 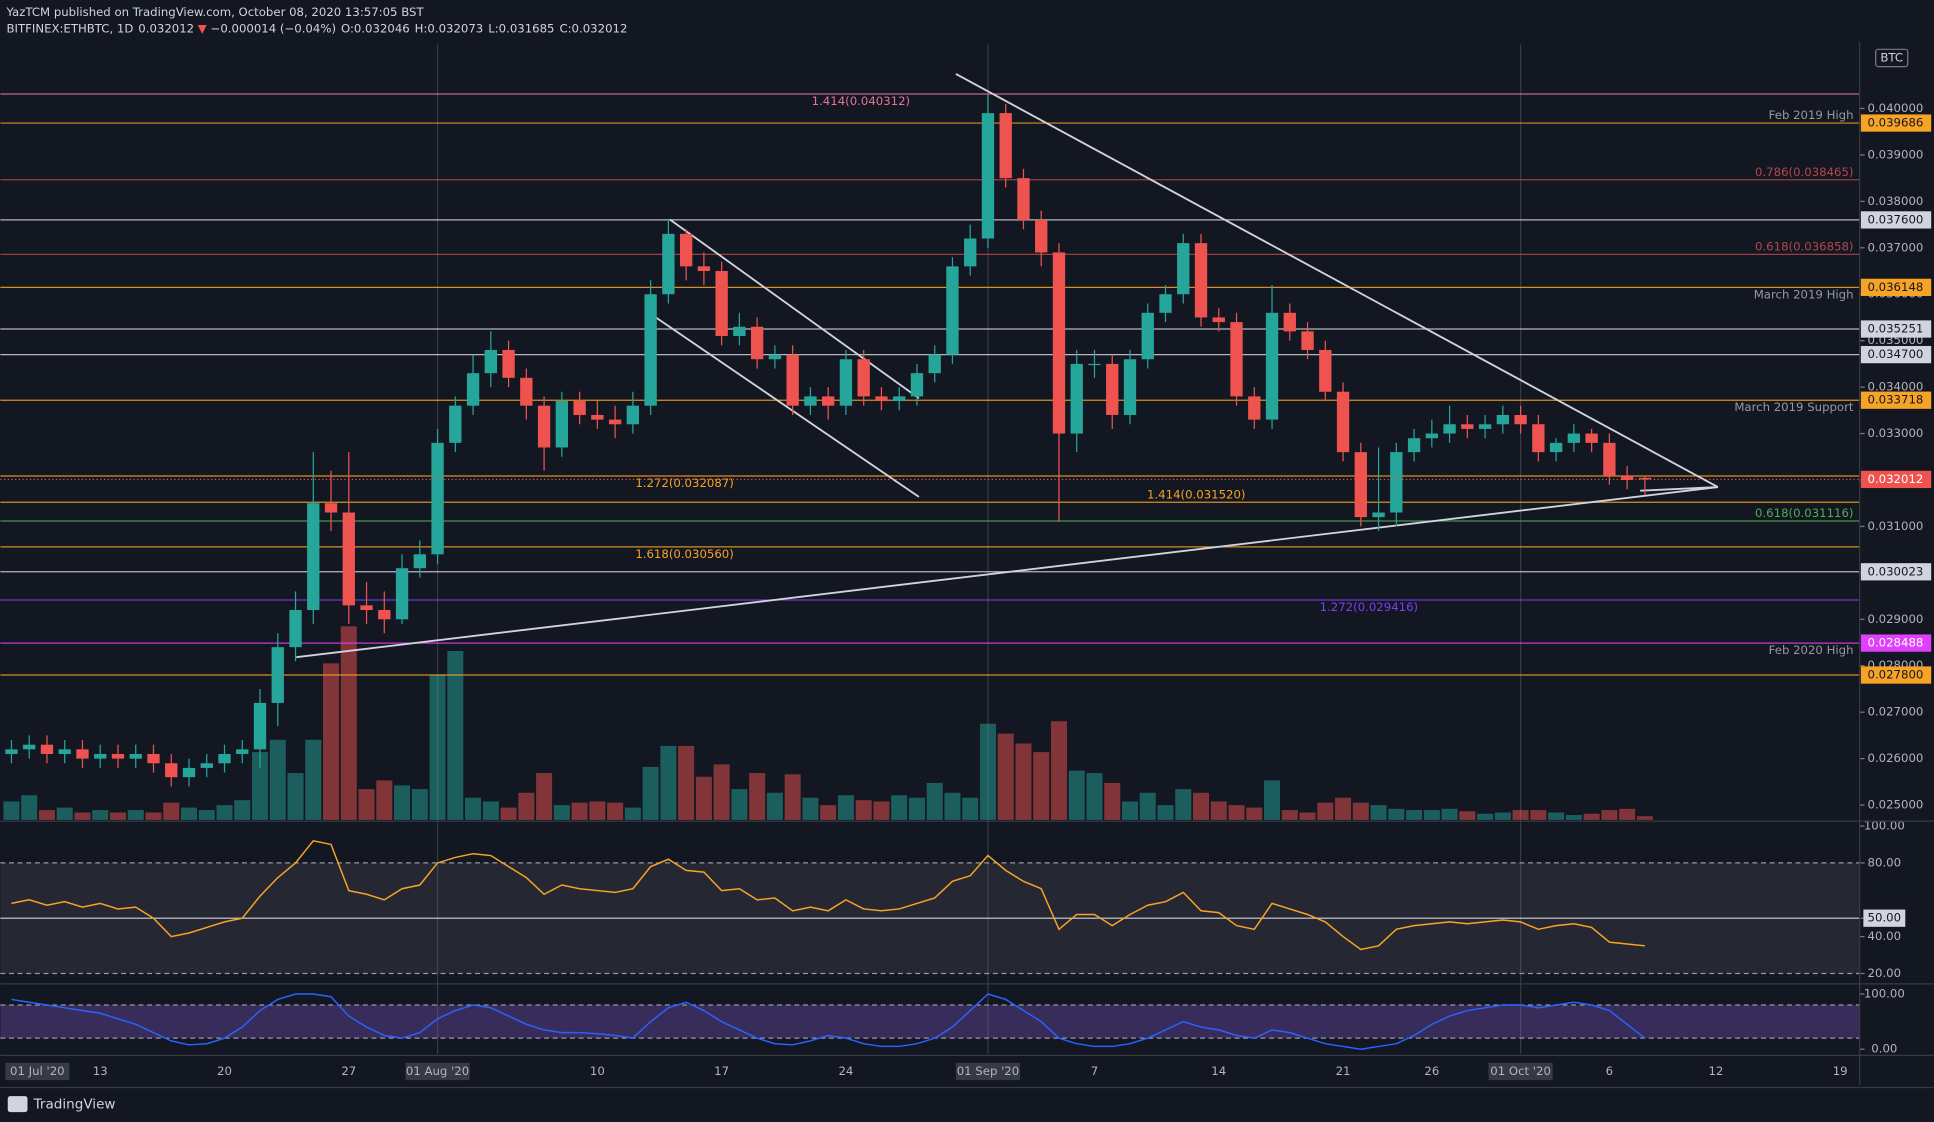 I want to click on ohlc-low: L:0.031685, so click(x=521, y=28).